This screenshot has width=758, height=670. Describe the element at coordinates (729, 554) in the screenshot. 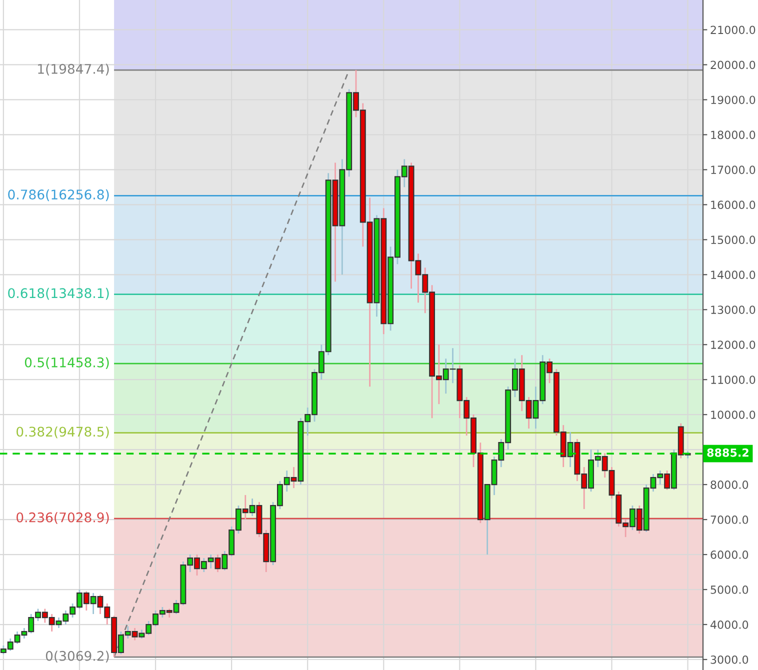

I see `y-tick-label: 6000.0` at that location.